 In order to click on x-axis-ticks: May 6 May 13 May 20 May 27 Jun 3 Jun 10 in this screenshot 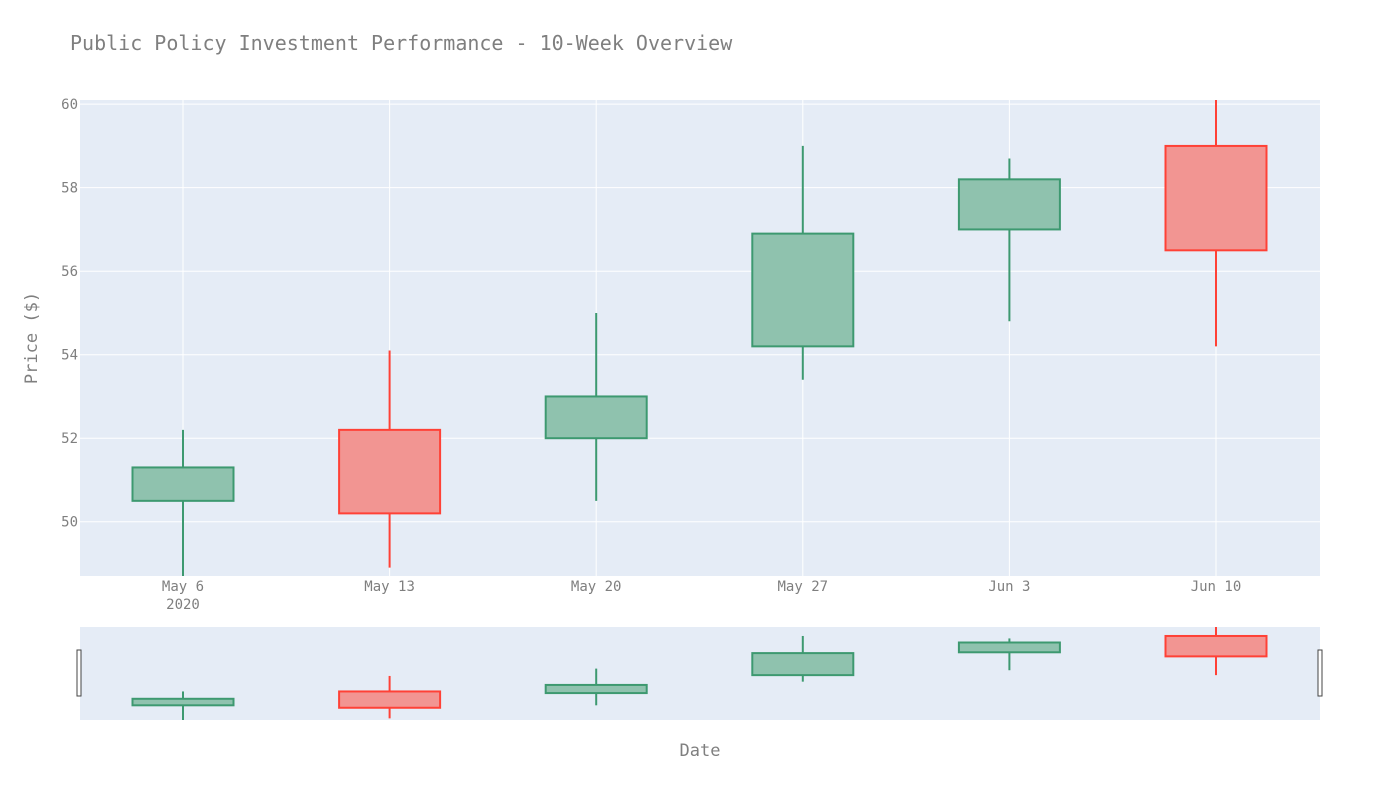, I will do `click(701, 587)`.